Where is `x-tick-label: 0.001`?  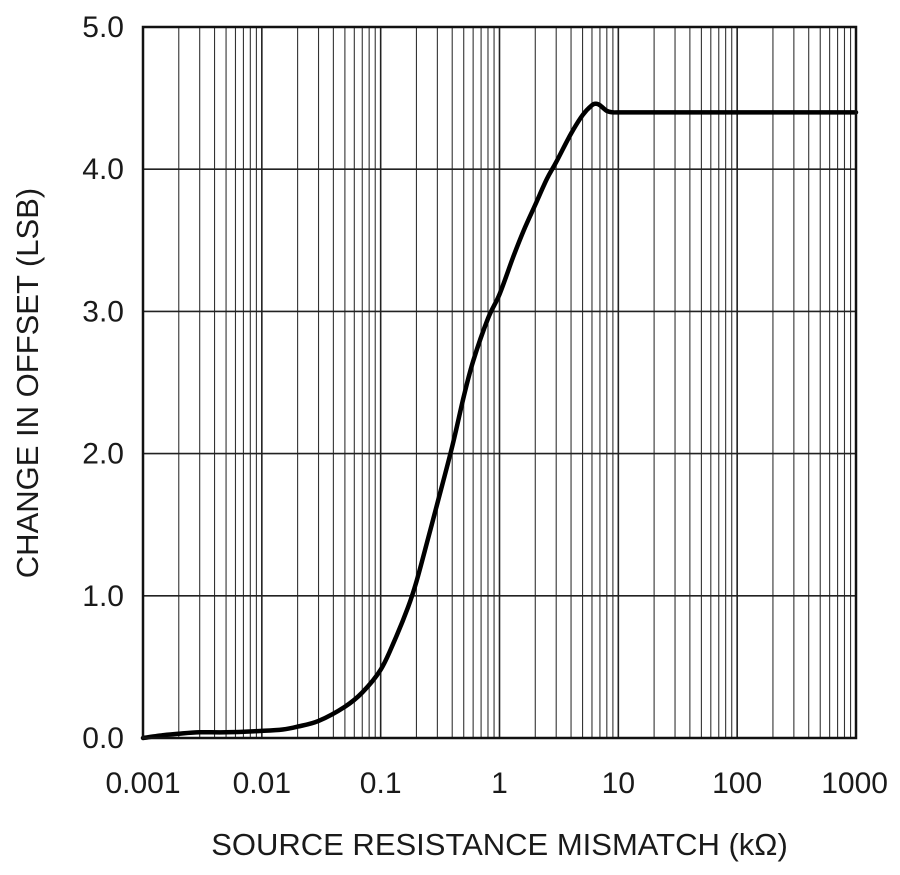 x-tick-label: 0.001 is located at coordinates (142, 783).